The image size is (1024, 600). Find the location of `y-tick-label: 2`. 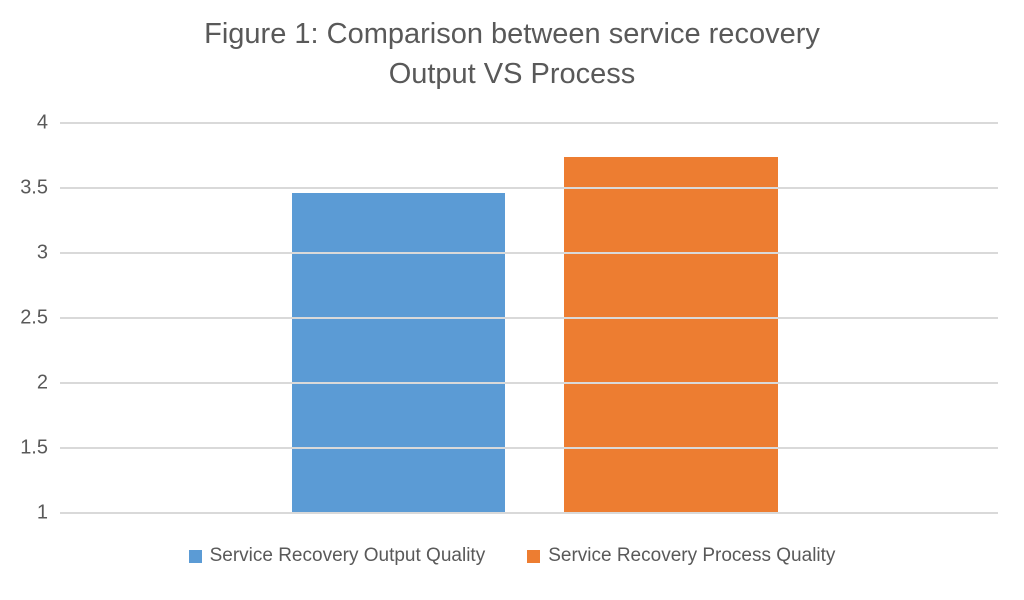

y-tick-label: 2 is located at coordinates (42, 382).